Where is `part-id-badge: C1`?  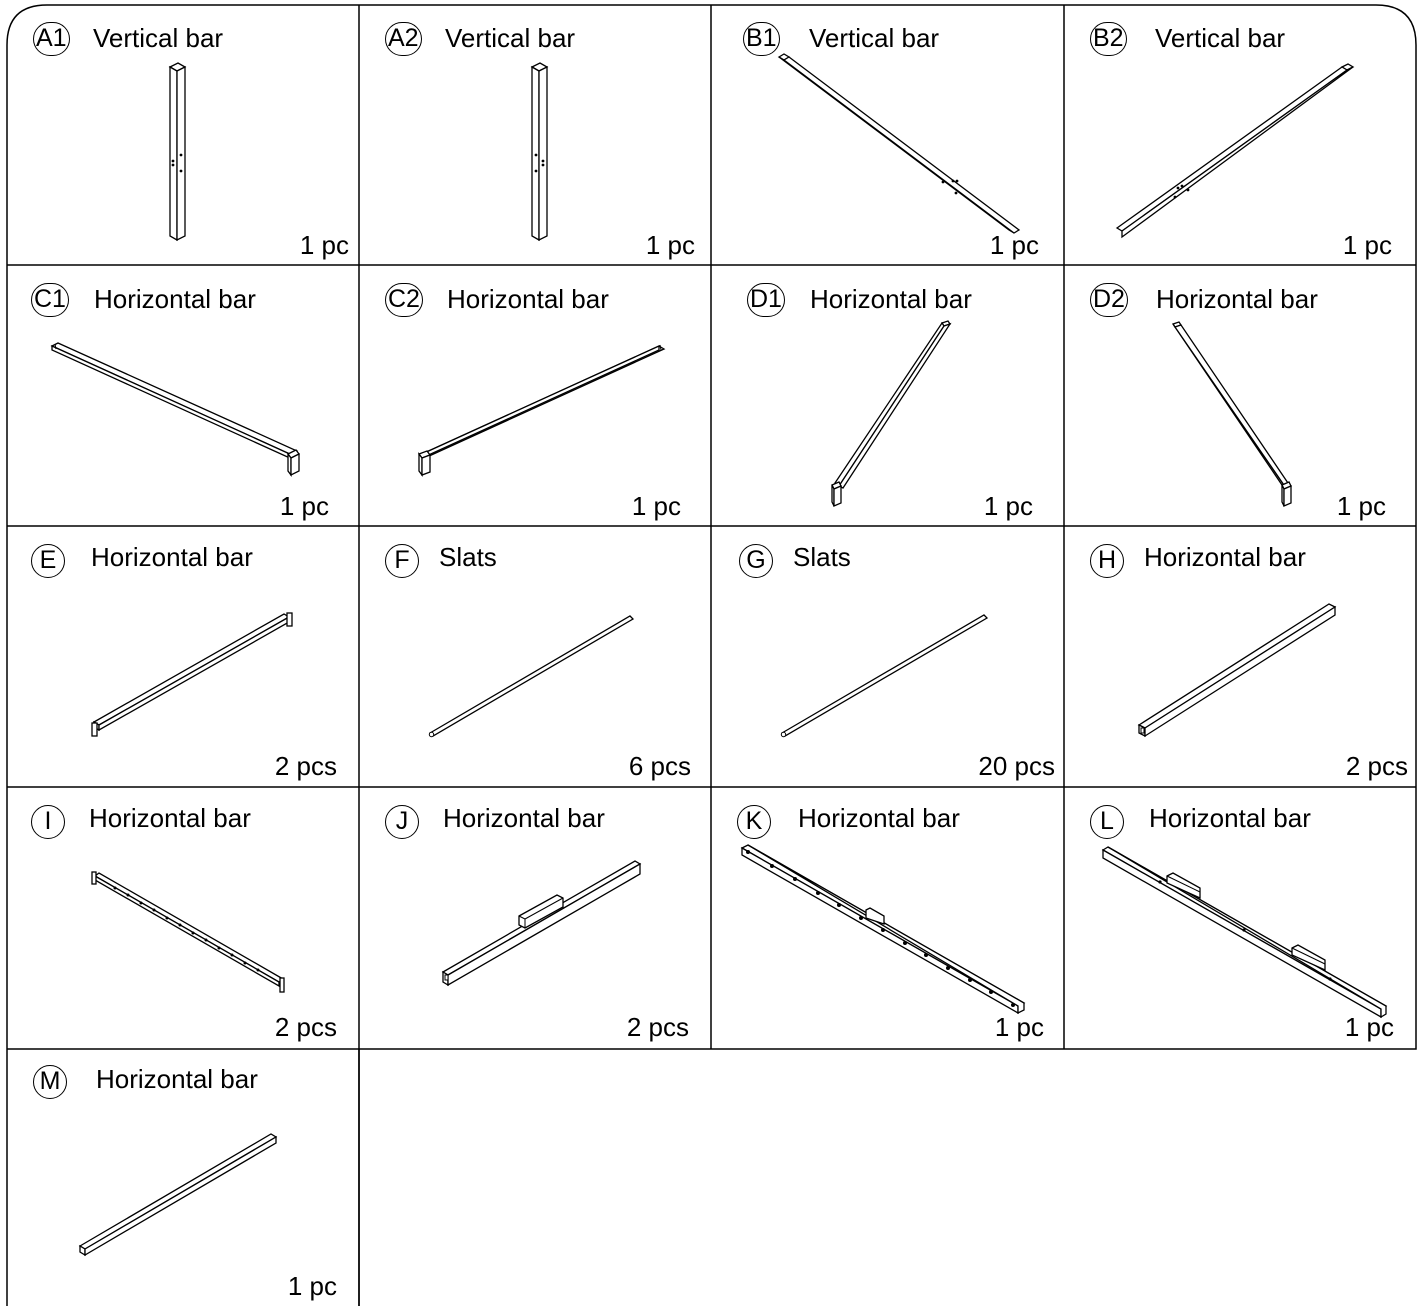 part-id-badge: C1 is located at coordinates (50, 300).